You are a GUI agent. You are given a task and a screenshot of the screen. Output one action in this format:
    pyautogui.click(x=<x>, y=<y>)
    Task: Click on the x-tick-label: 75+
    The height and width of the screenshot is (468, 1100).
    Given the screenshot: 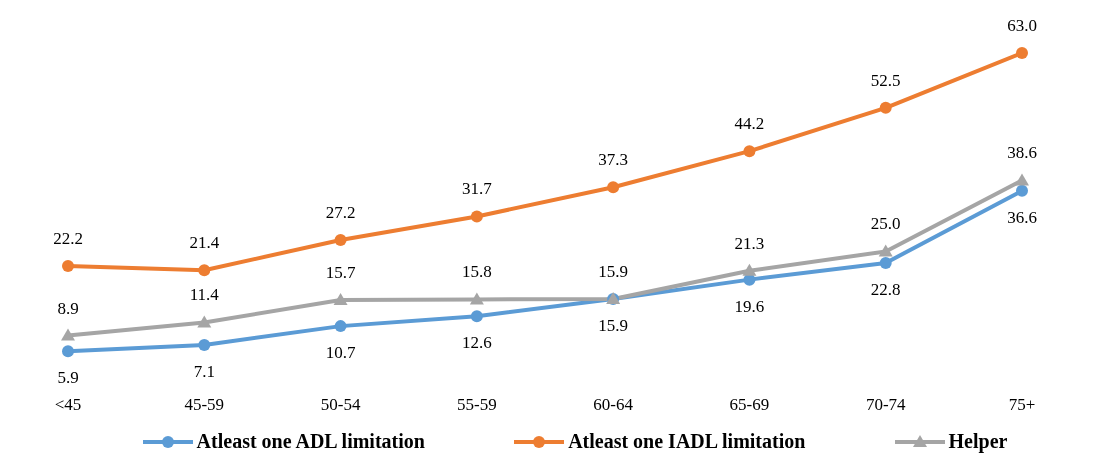 What is the action you would take?
    pyautogui.click(x=1022, y=405)
    